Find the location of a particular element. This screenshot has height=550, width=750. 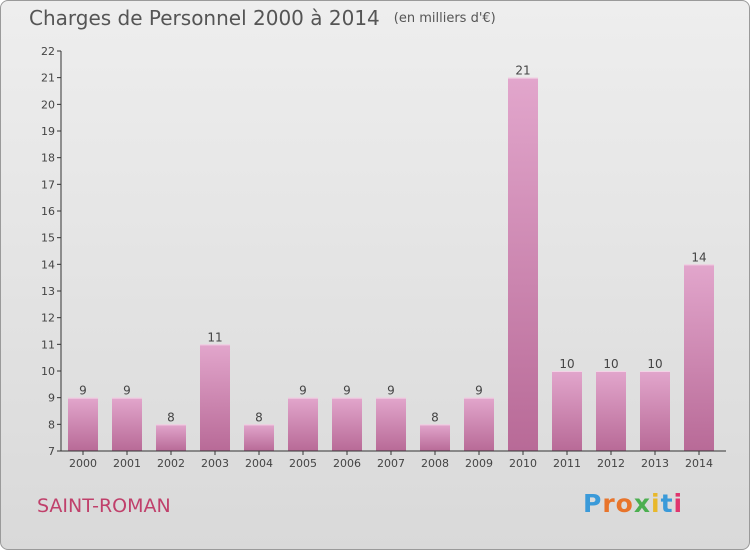

logo-letter: P is located at coordinates (593, 503).